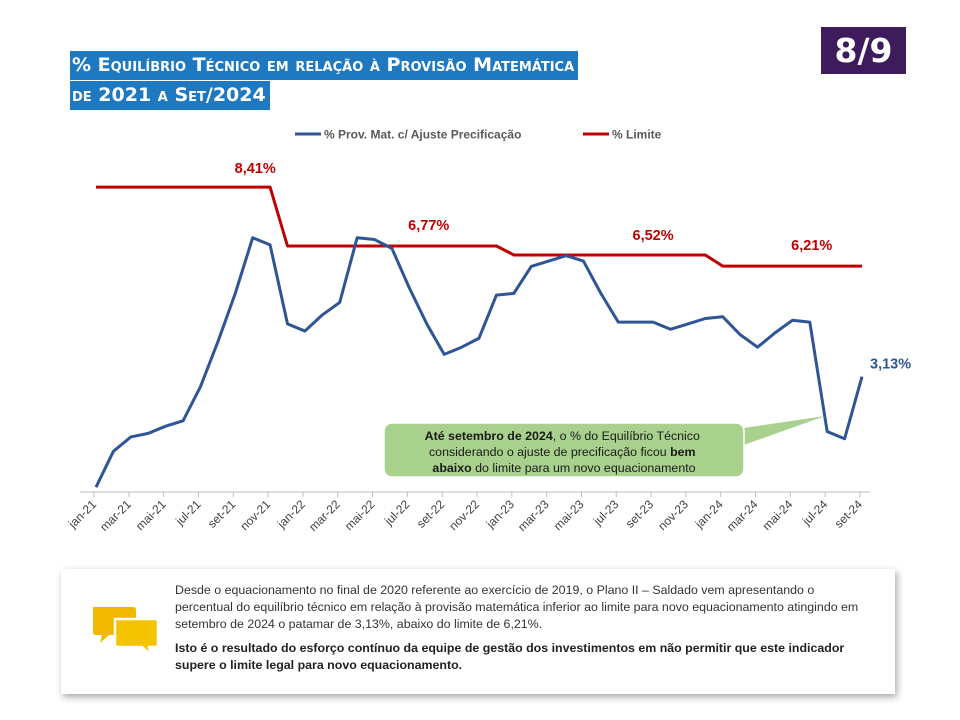  Describe the element at coordinates (890, 365) in the screenshot. I see `data-label: 3,13%` at that location.